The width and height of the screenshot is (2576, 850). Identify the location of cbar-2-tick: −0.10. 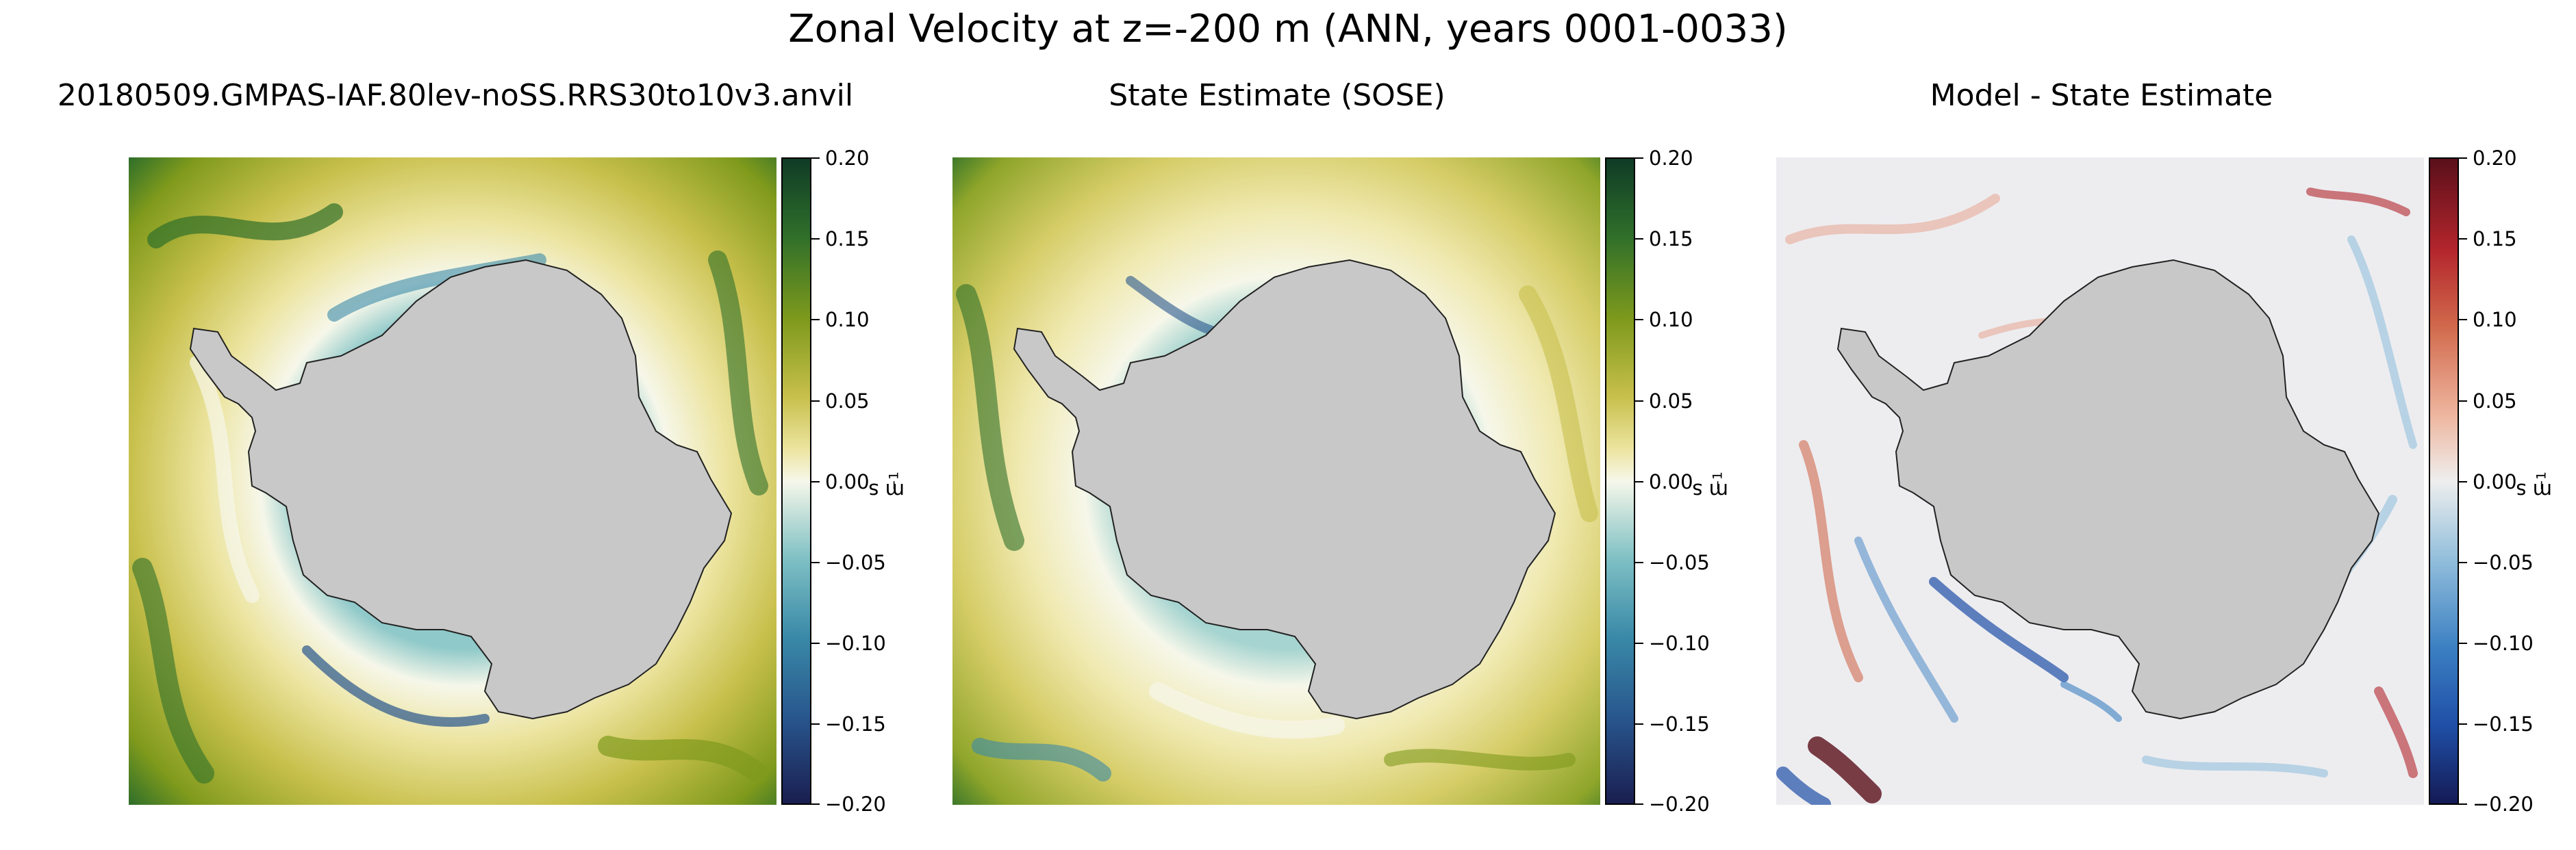
(1679, 643).